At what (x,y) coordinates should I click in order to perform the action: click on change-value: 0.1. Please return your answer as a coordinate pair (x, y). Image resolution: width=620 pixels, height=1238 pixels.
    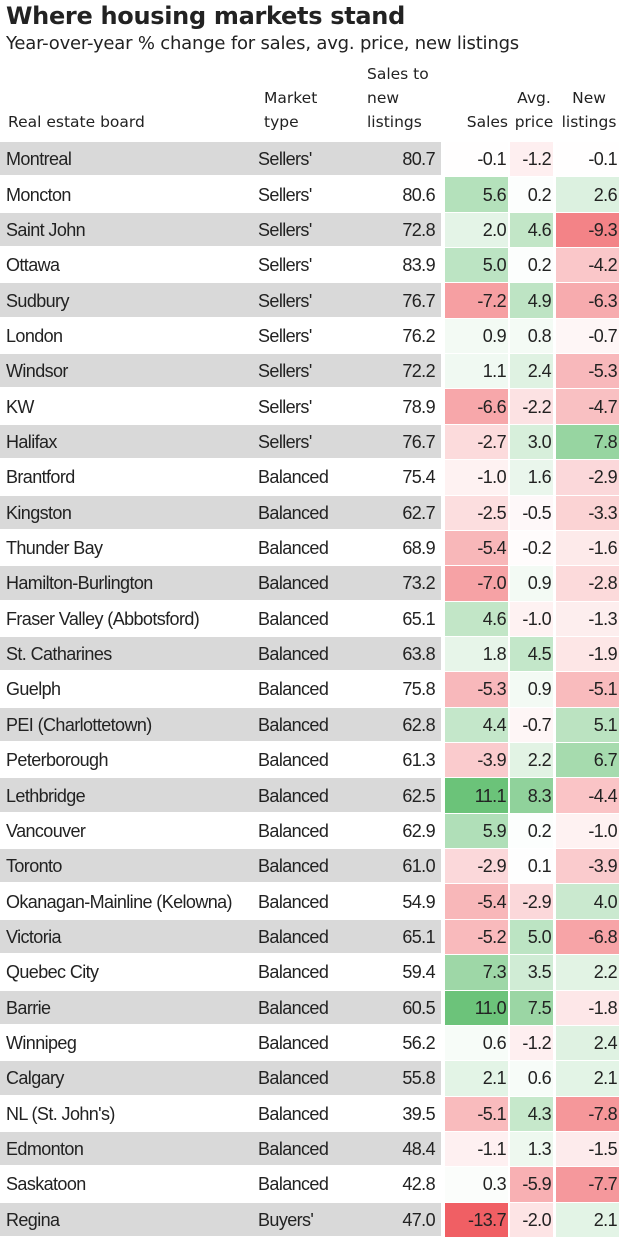
    Looking at the image, I should click on (539, 866).